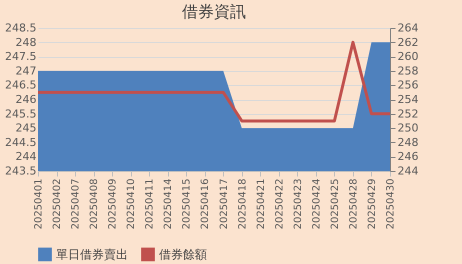 This screenshot has width=462, height=264. Describe the element at coordinates (94, 204) in the screenshot. I see `x-tick-label: 20250408` at that location.